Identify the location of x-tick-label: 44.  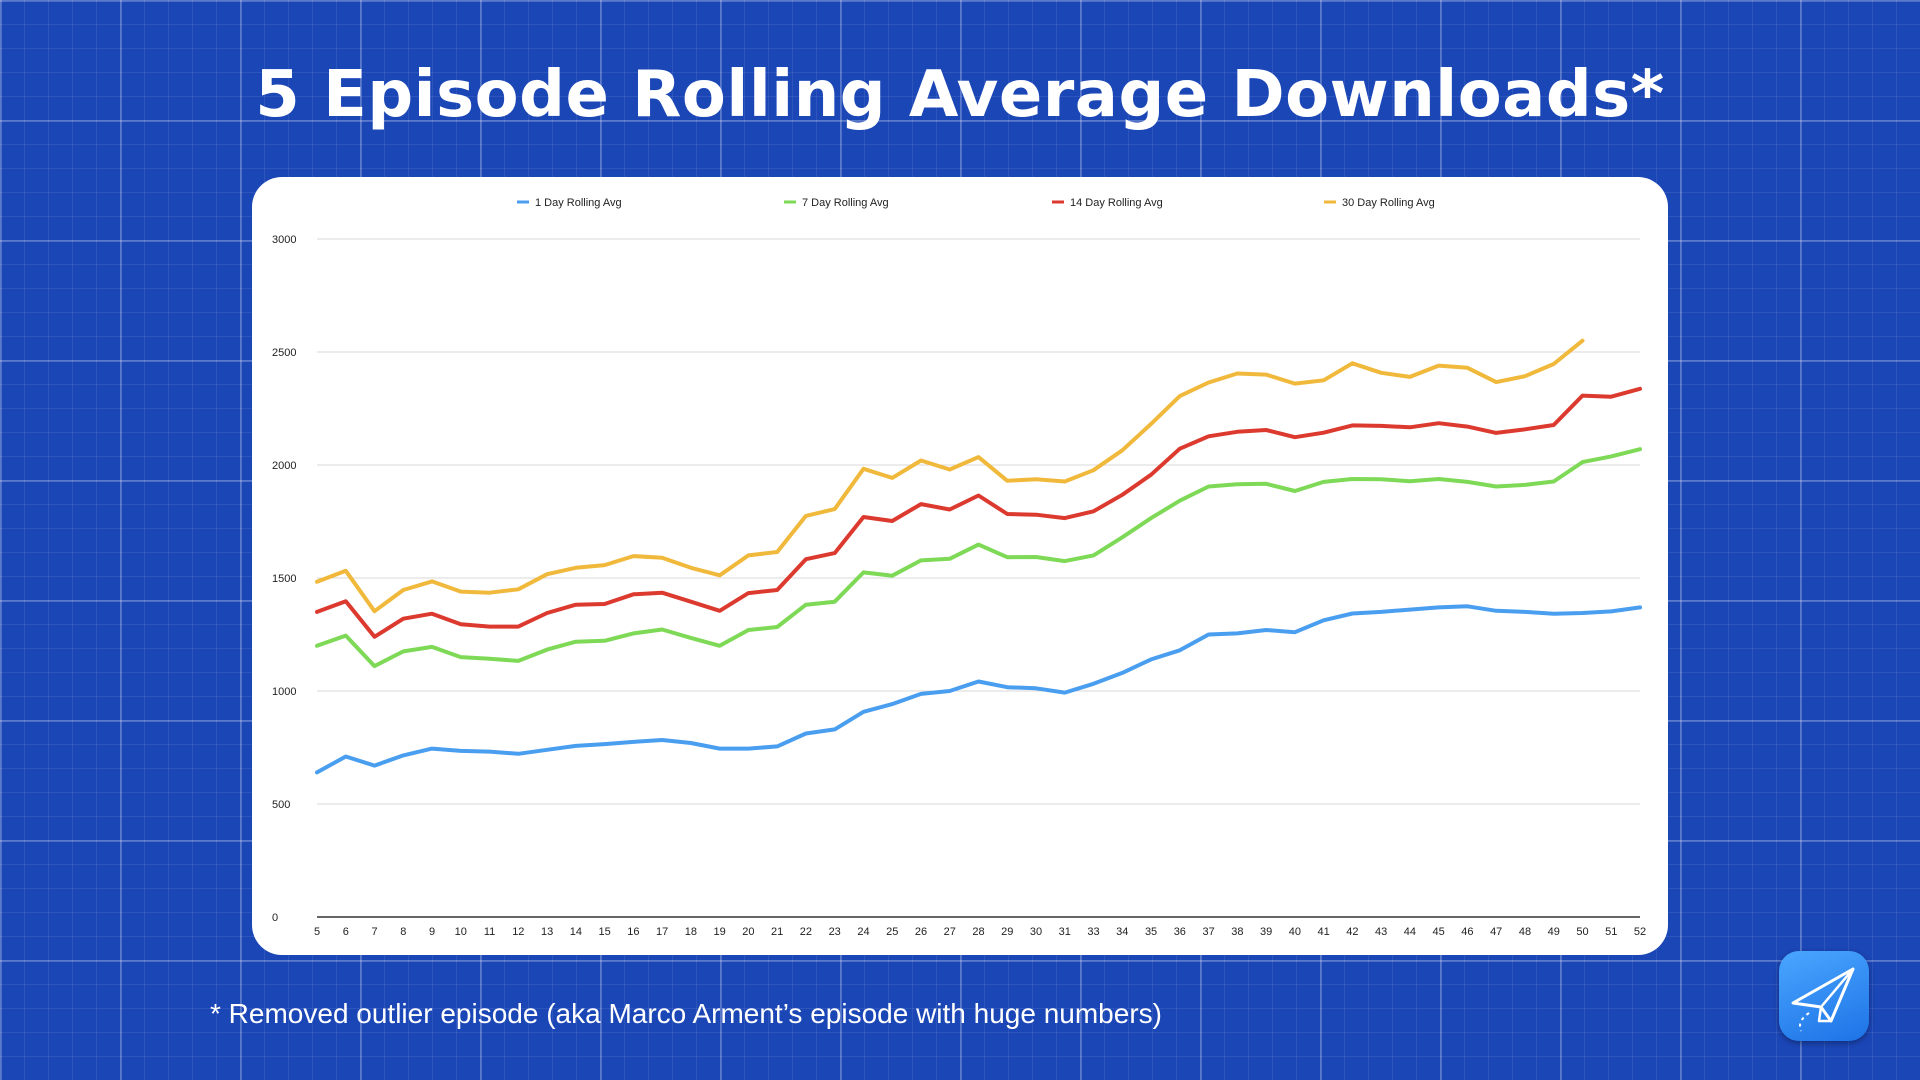
(1410, 932).